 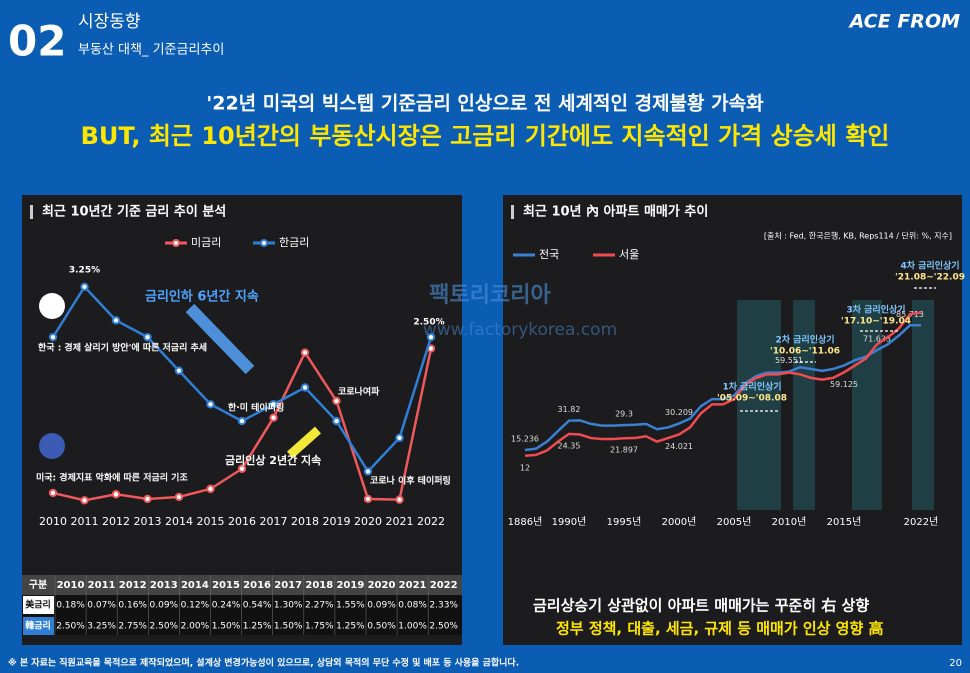 What do you see at coordinates (101, 627) in the screenshot?
I see `table-cell: 3.25%` at bounding box center [101, 627].